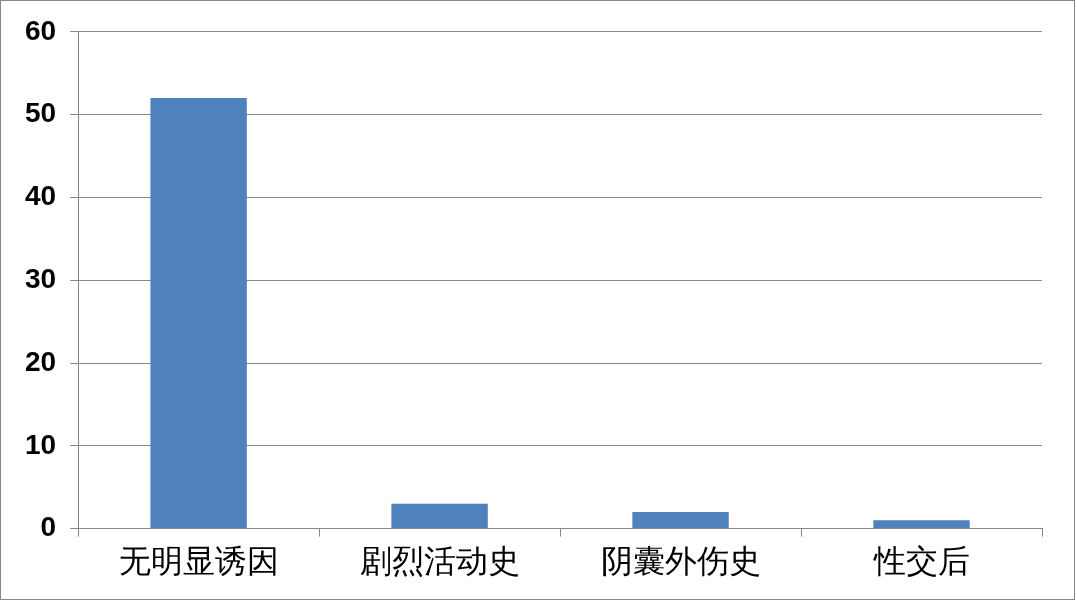 The height and width of the screenshot is (605, 1077). Describe the element at coordinates (198, 561) in the screenshot. I see `x-tick-label: 无明显诱因` at that location.